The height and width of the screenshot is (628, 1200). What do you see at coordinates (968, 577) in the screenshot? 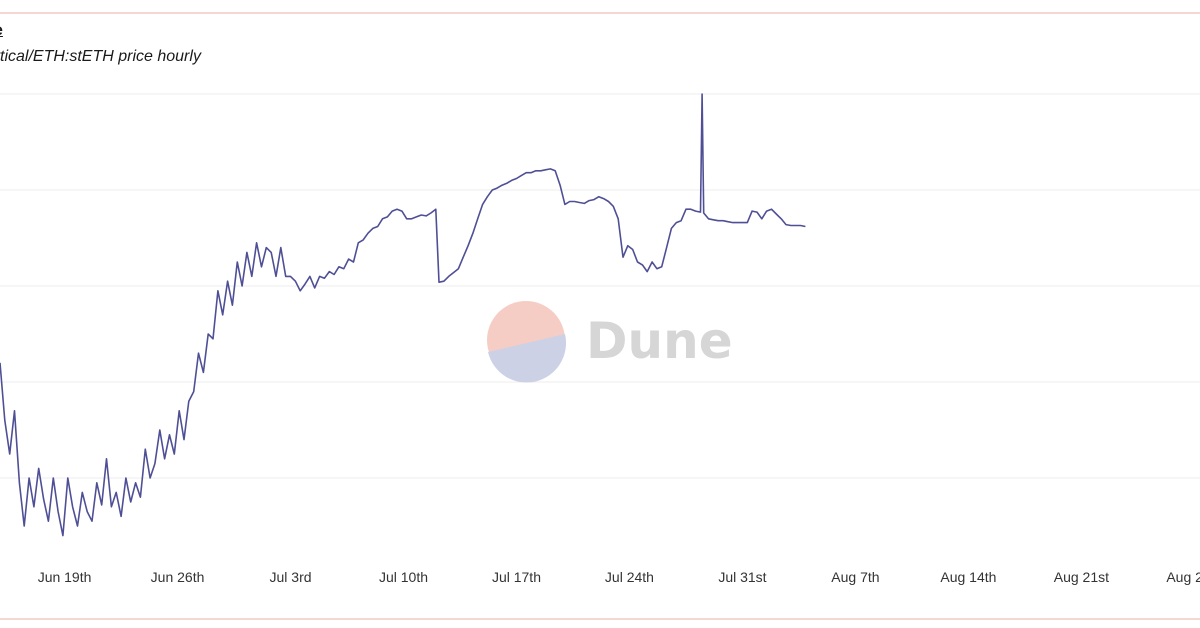
I see `x-tick-label: Aug 14th` at bounding box center [968, 577].